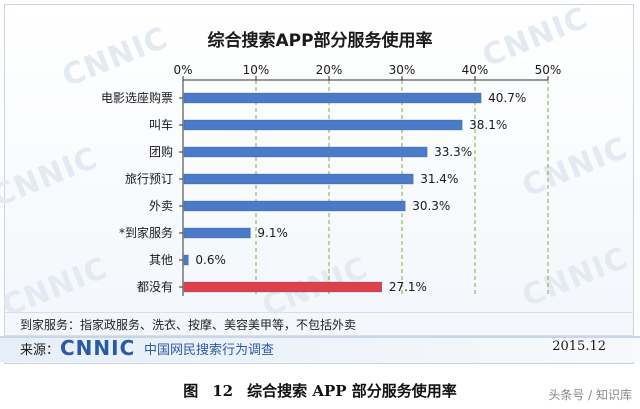 The image size is (640, 409). I want to click on caption-figure: 图, so click(191, 391).